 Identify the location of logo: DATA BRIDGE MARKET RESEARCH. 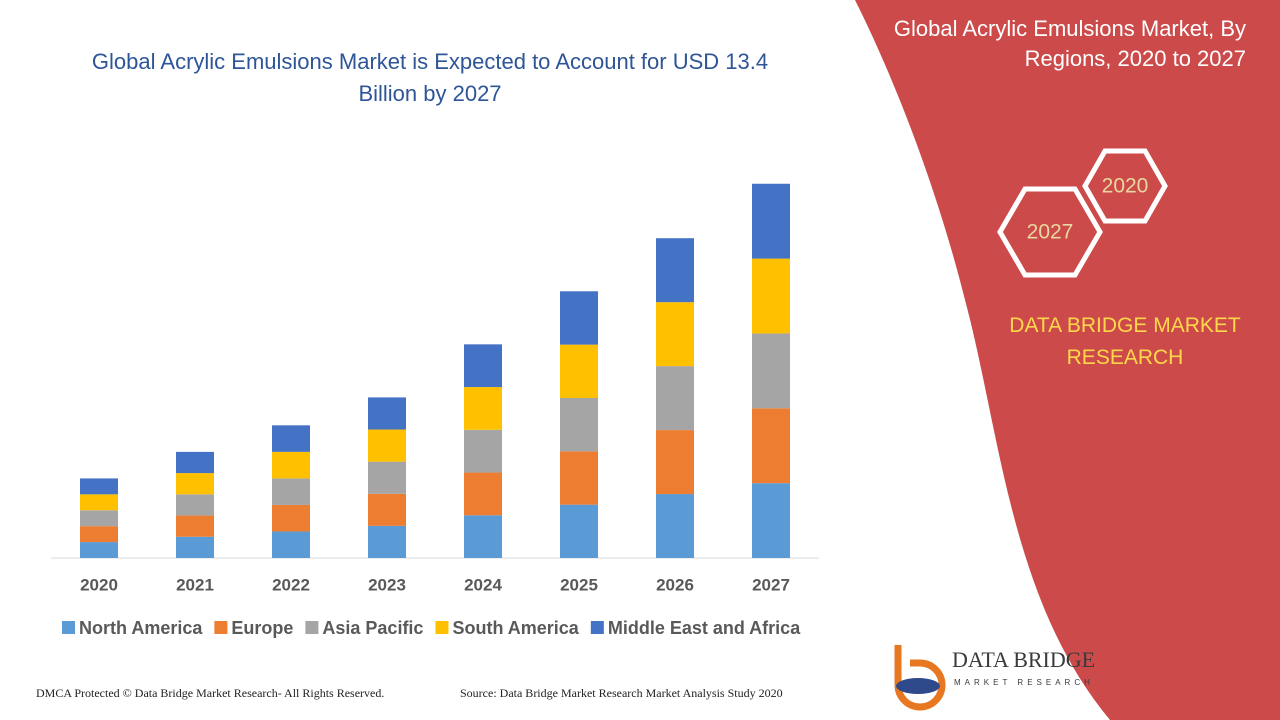
(994, 678).